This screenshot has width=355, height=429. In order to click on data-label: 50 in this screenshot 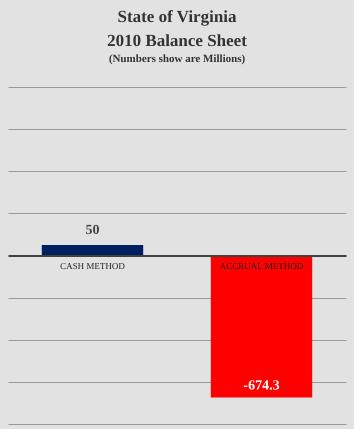, I will do `click(93, 230)`.